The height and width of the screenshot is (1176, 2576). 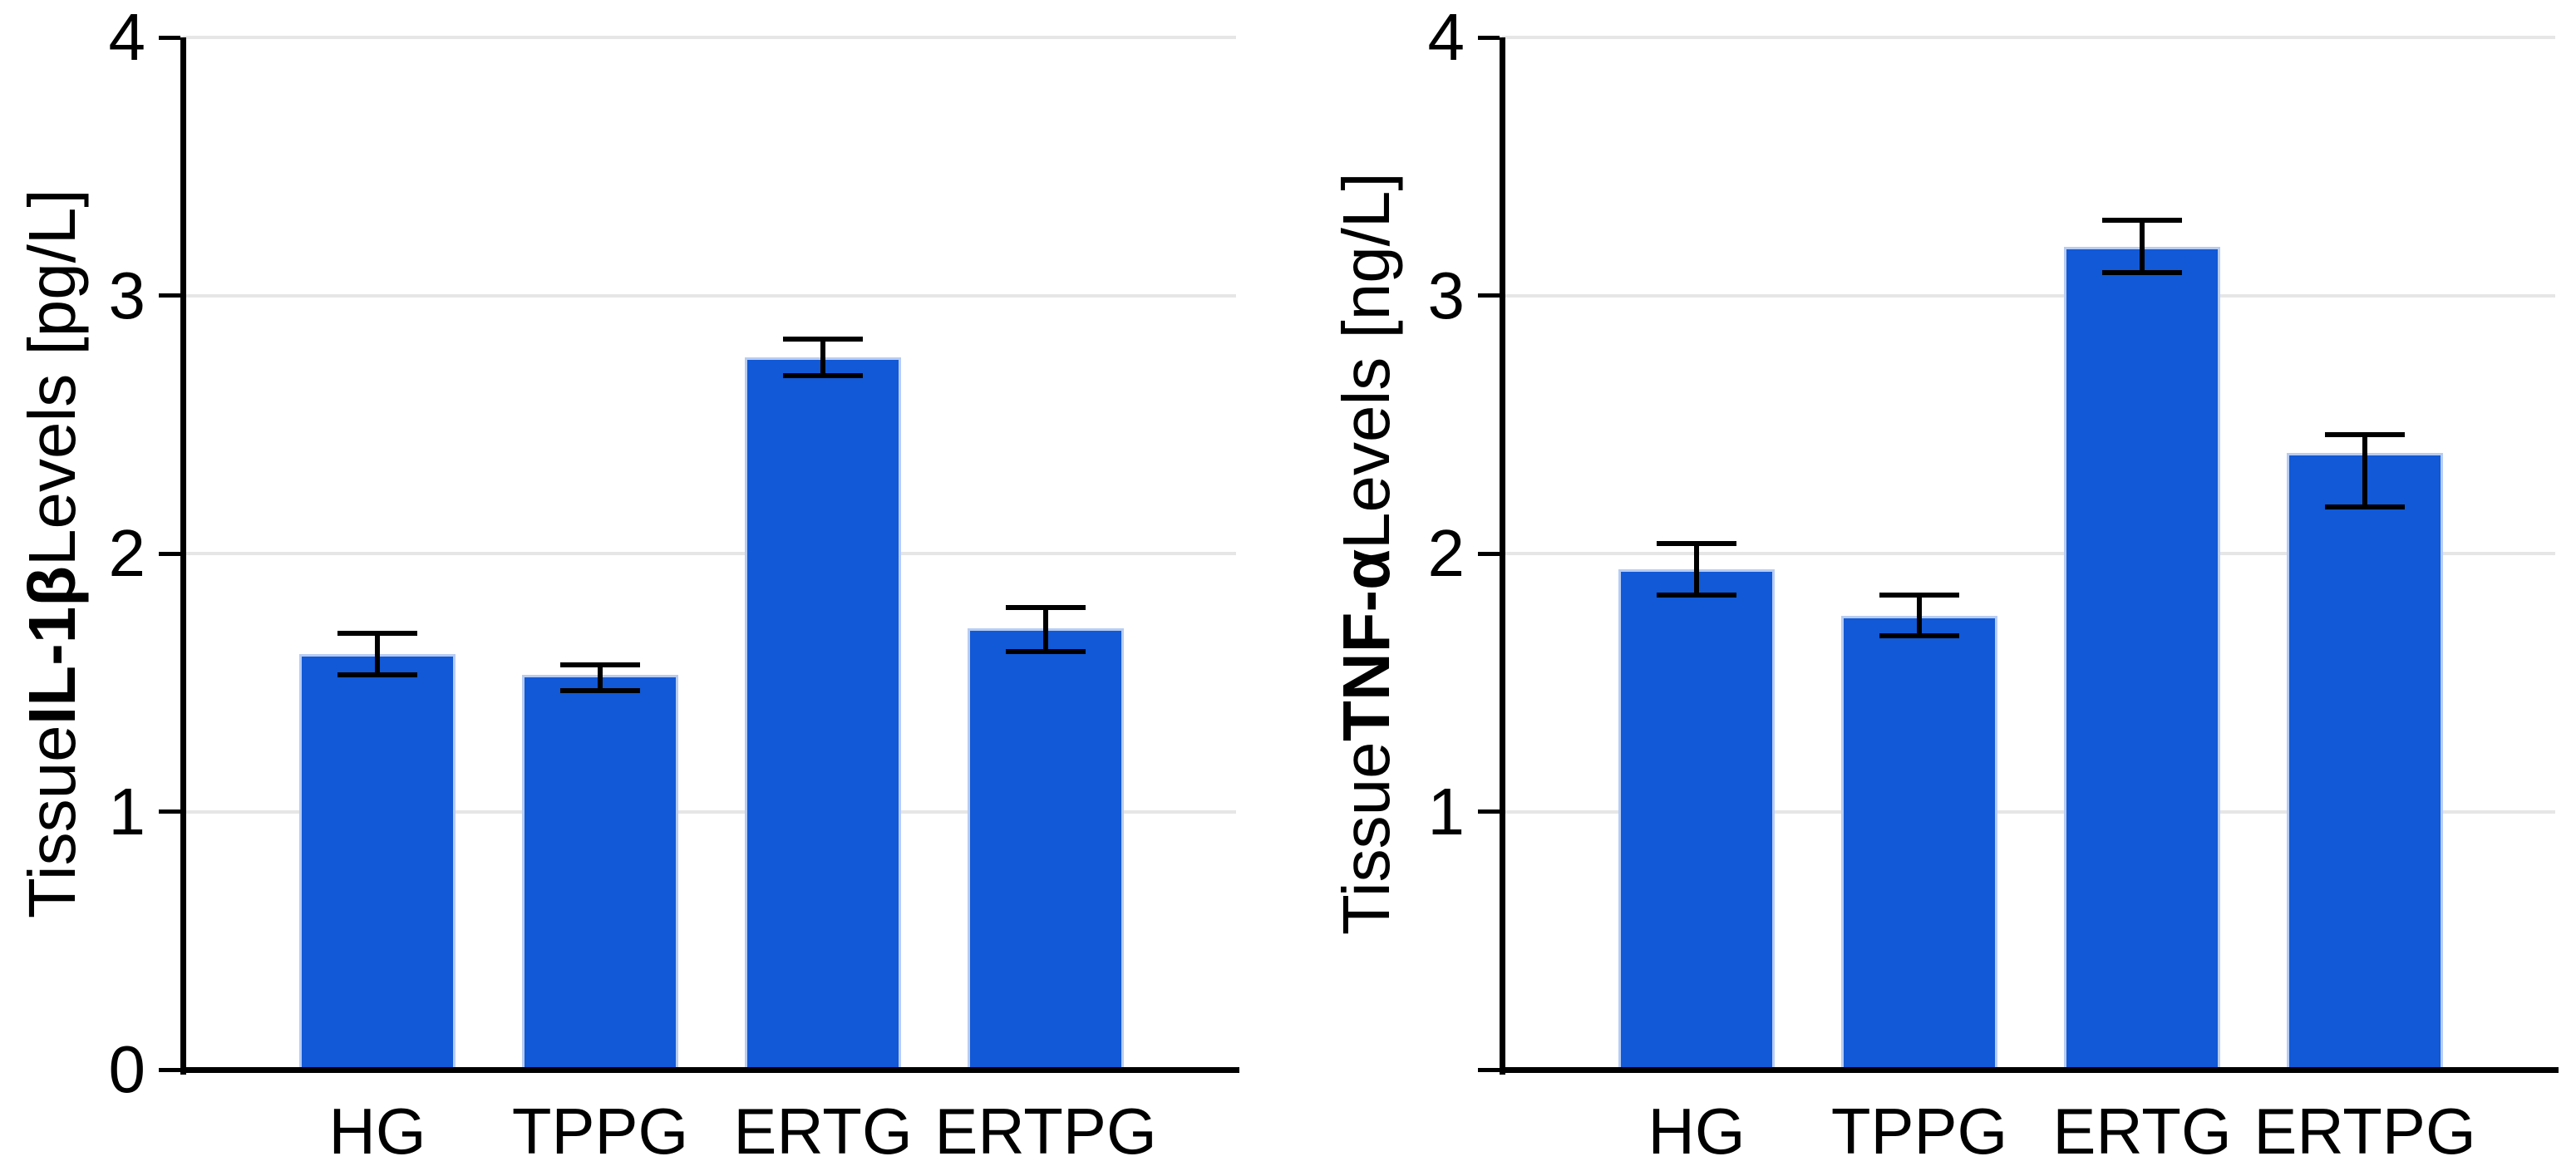 I want to click on y-axis-label-suffix: Levels [pg/L], so click(x=52, y=377).